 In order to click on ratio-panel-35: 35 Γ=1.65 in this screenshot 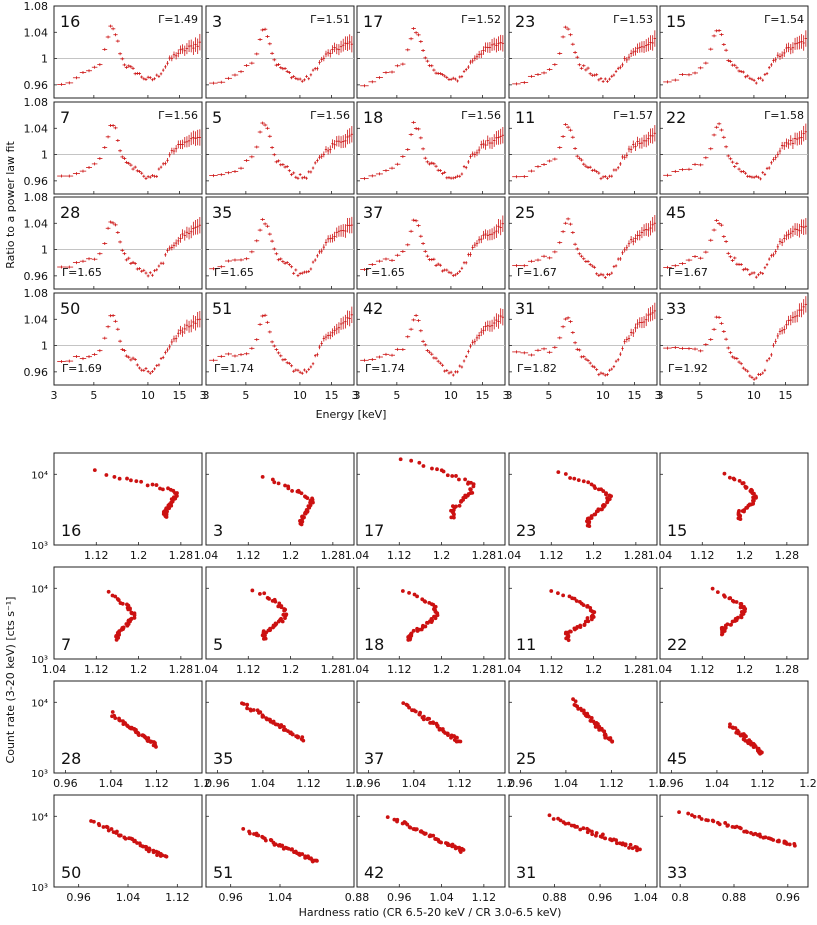, I will do `click(280, 243)`.